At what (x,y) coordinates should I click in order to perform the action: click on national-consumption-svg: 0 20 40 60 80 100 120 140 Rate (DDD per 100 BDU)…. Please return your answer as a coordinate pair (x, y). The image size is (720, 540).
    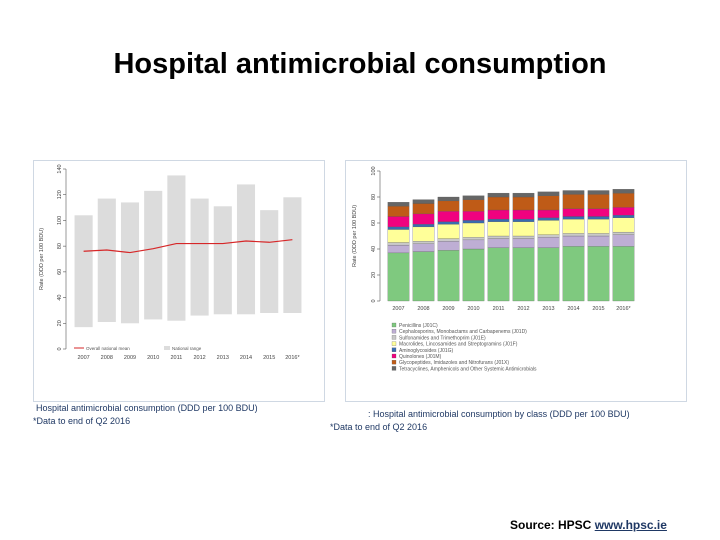
    Looking at the image, I should click on (170, 262).